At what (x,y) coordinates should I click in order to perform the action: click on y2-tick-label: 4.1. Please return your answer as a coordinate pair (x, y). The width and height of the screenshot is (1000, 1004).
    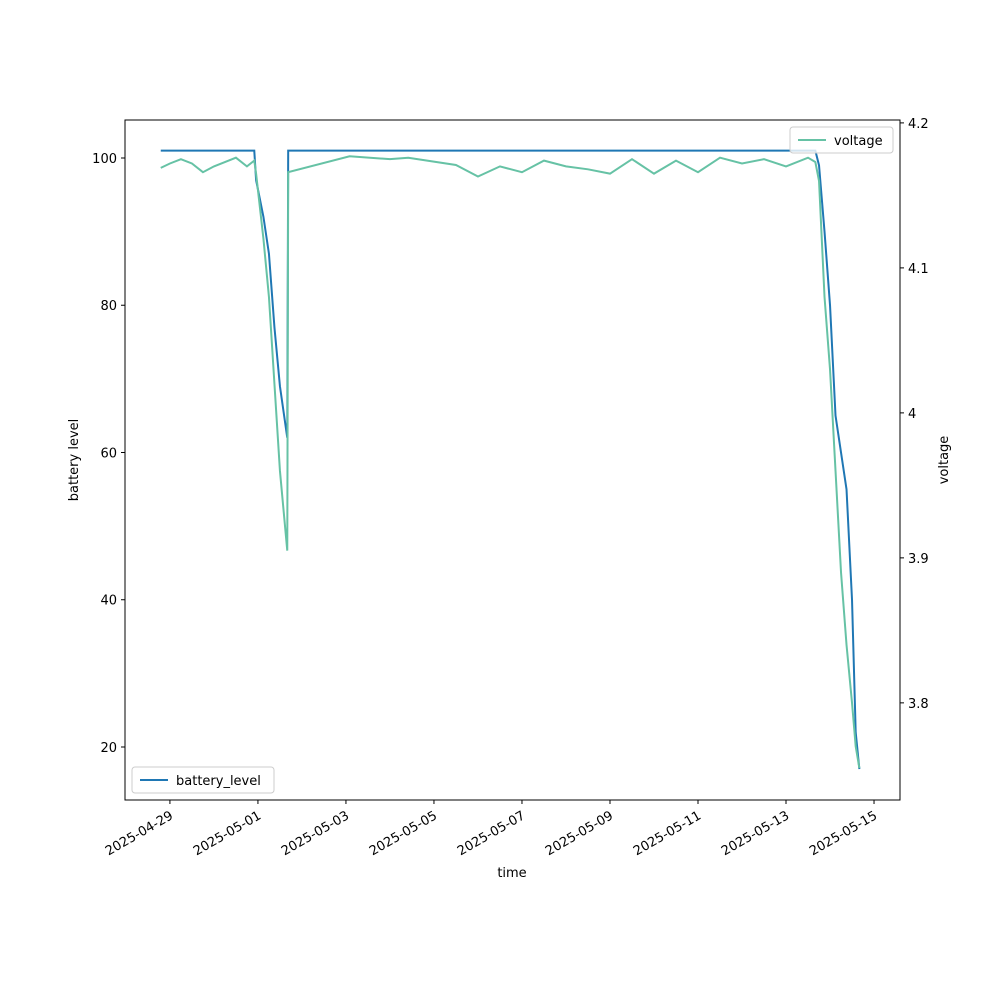
    Looking at the image, I should click on (918, 269).